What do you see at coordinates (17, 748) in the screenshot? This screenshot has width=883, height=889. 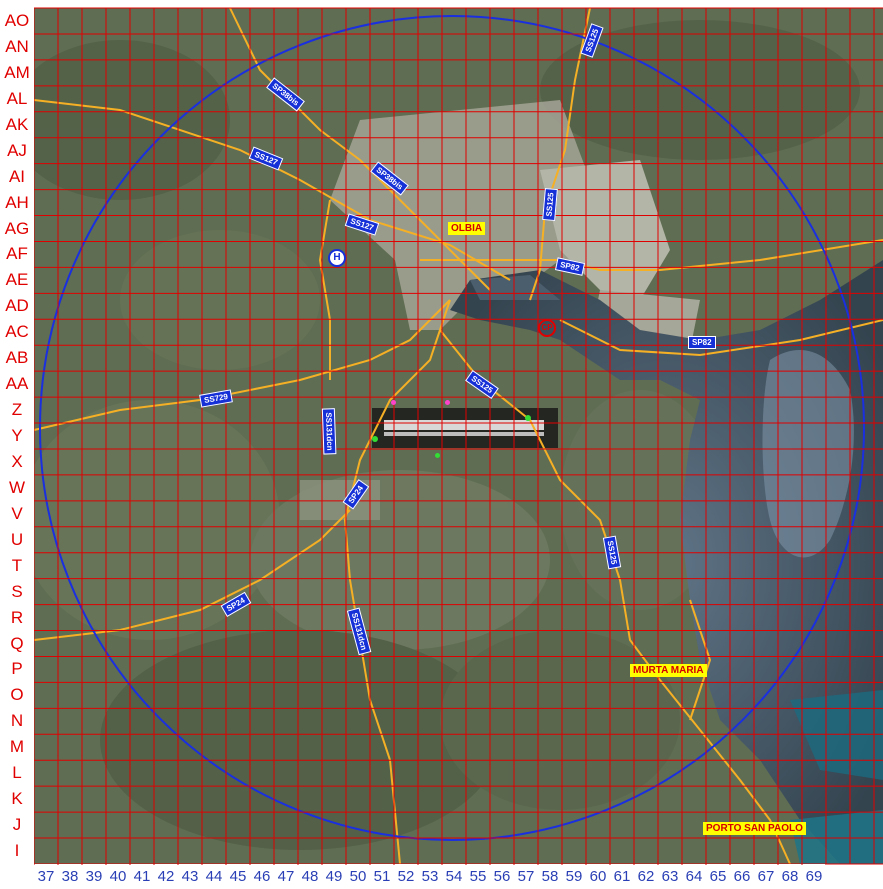 I see `row-label: M` at bounding box center [17, 748].